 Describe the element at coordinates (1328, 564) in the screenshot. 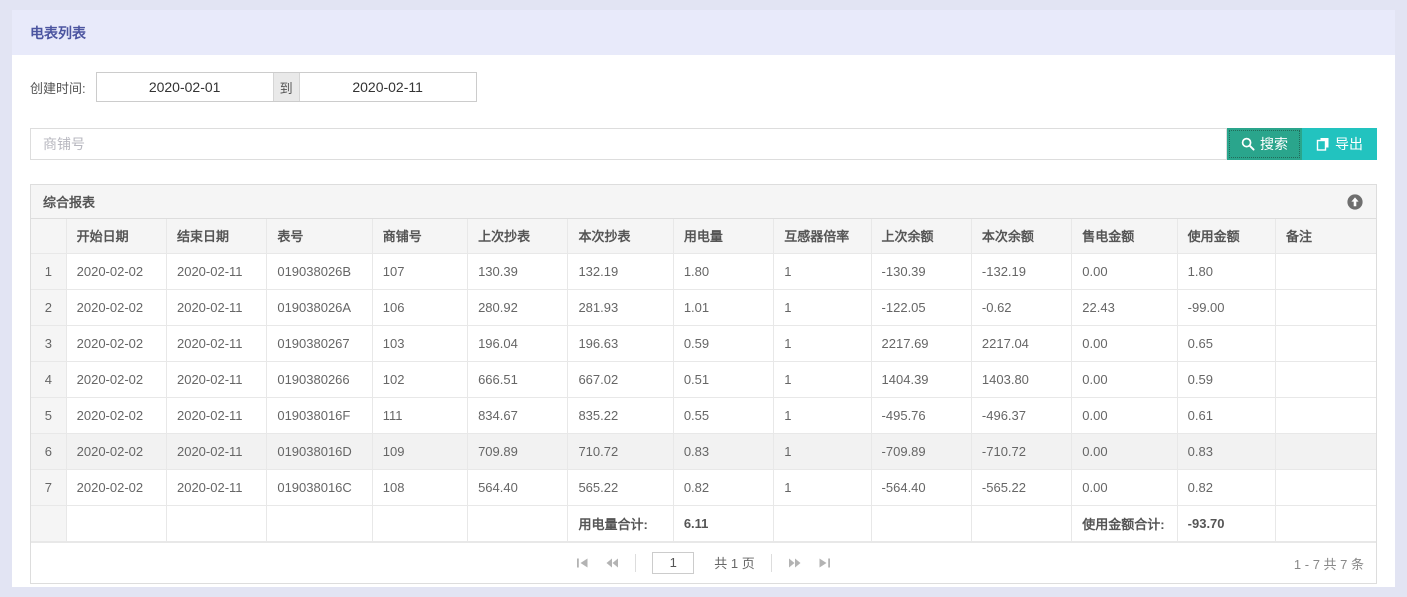

I see `record-range-label: 1 - 7 共 7 条` at that location.